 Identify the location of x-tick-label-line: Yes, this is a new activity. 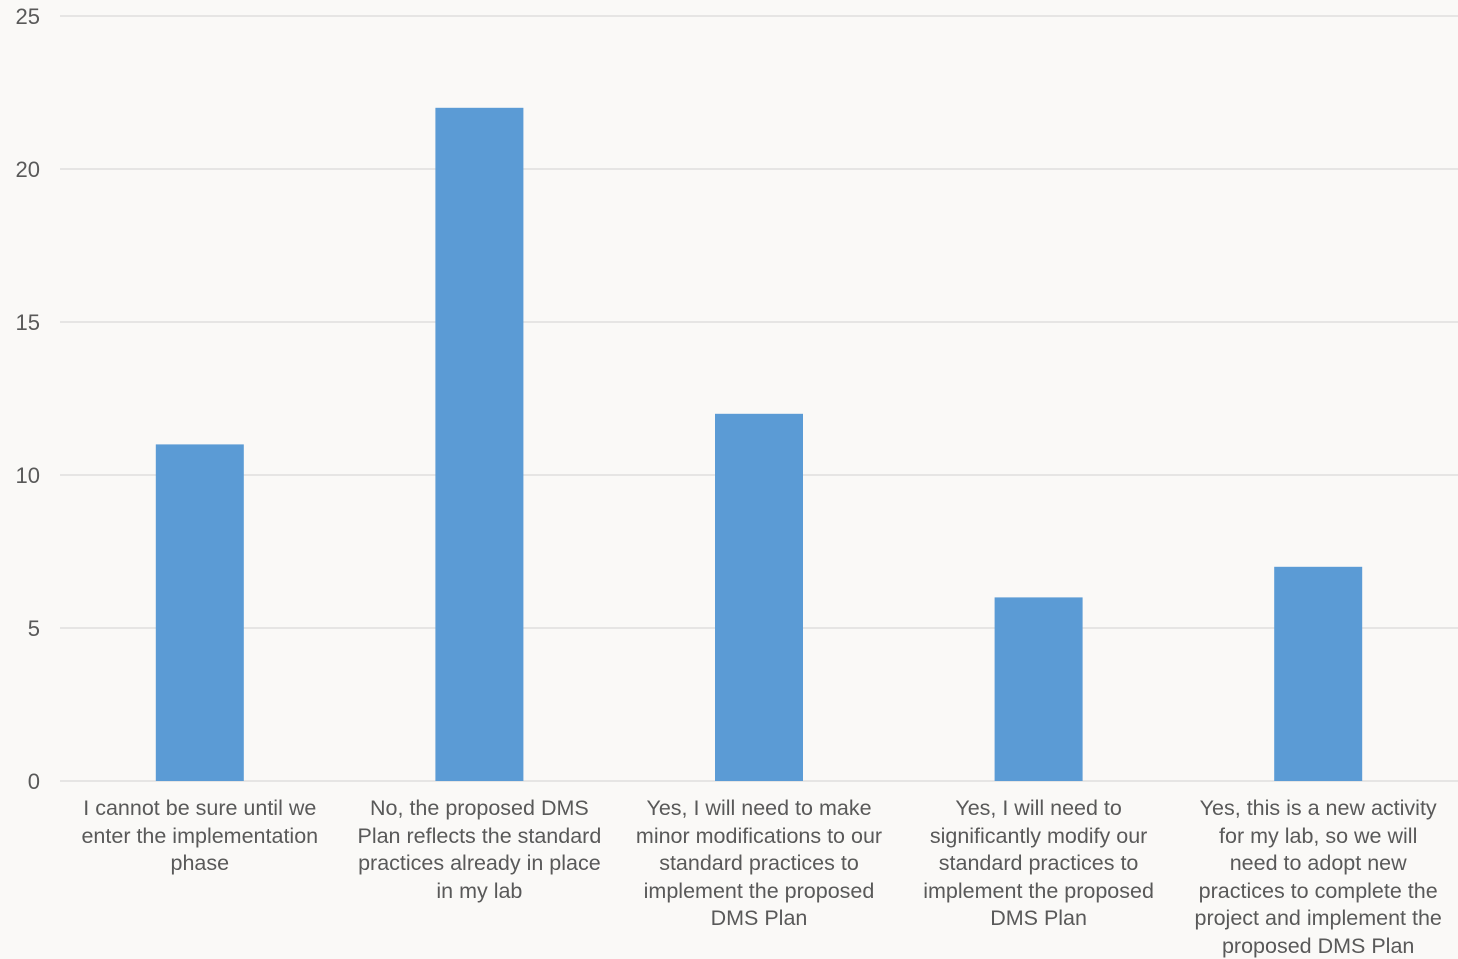
(1318, 808).